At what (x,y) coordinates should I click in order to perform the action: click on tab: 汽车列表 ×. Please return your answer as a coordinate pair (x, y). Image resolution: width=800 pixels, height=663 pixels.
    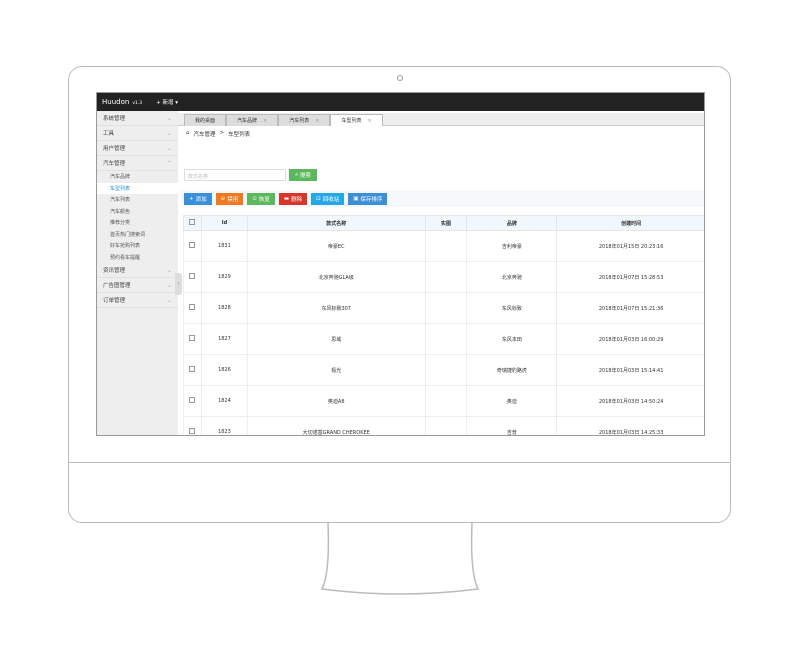
    Looking at the image, I should click on (304, 120).